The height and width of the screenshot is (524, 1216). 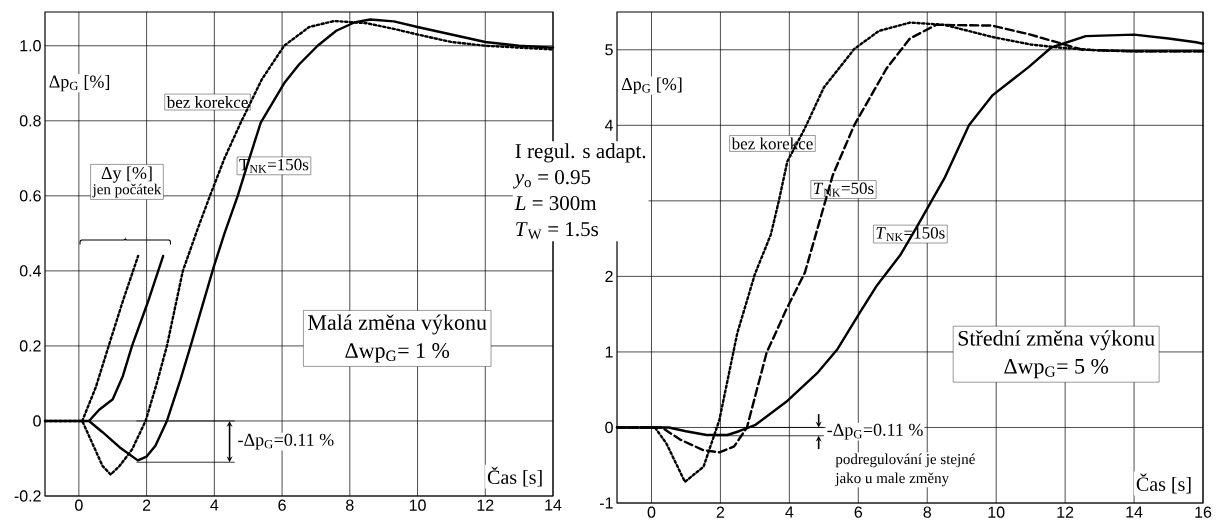 I want to click on annotation: Malá změna výkonu, so click(x=397, y=324).